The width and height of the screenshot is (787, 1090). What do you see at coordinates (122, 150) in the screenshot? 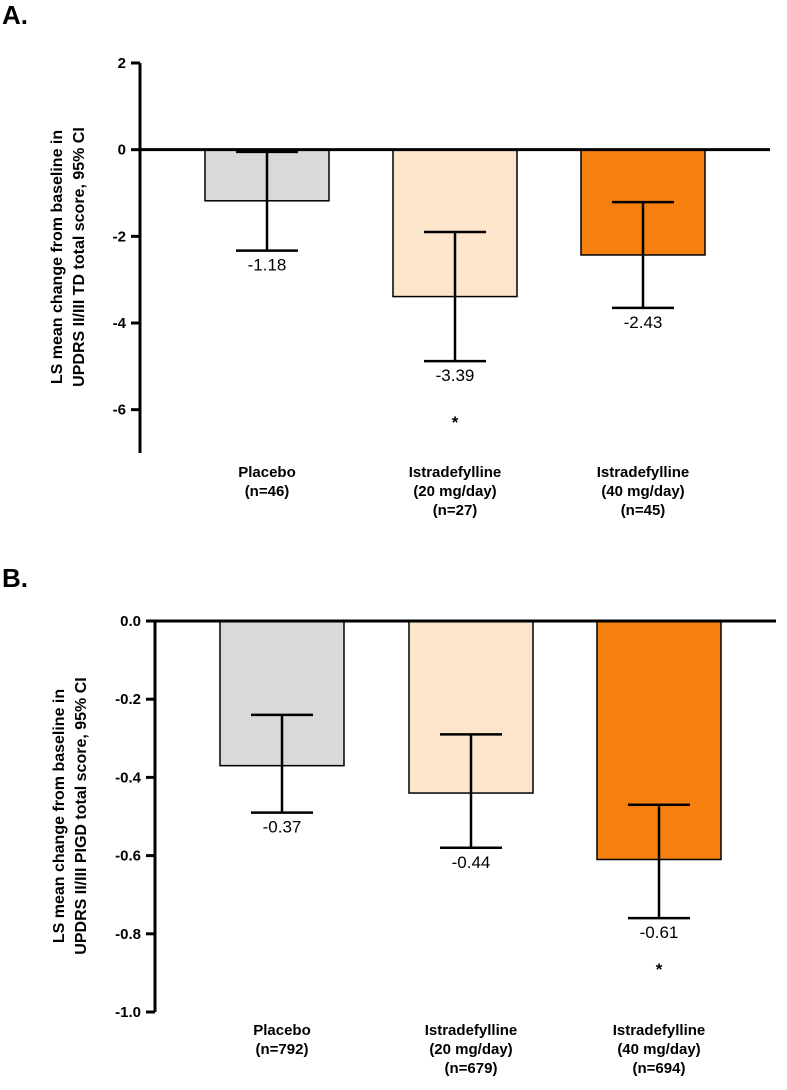
I see `y-tick-label: 0` at bounding box center [122, 150].